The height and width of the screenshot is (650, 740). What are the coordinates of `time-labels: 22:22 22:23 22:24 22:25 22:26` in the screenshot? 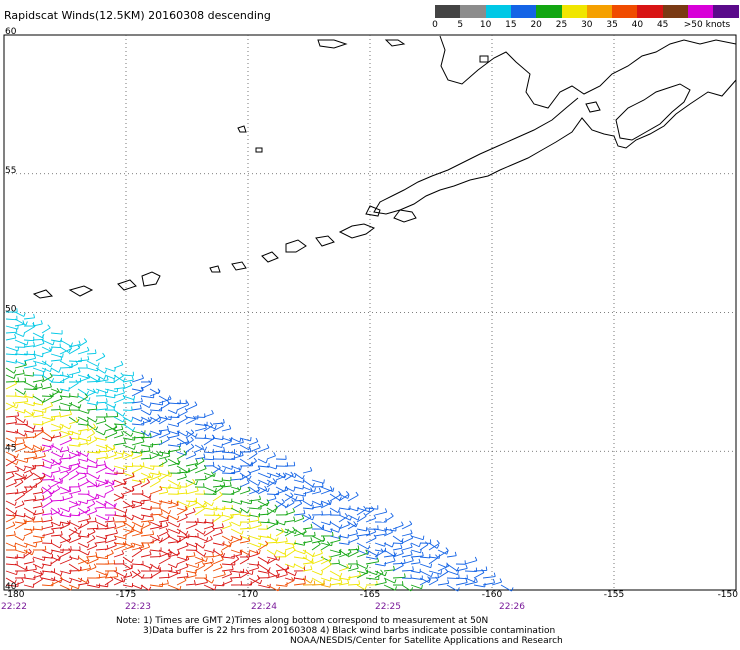 It's located at (263, 607).